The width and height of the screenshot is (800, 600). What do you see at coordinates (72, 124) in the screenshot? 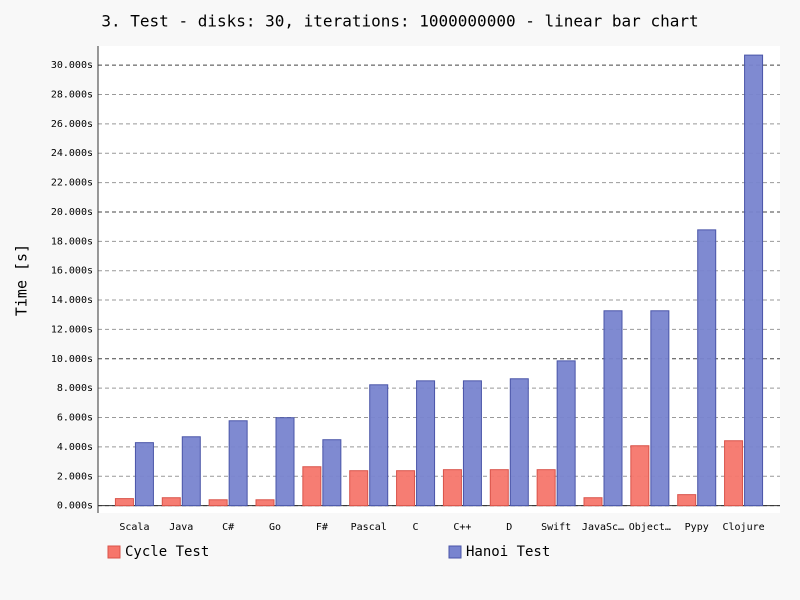
I see `y-tick-label: 26.000s` at bounding box center [72, 124].